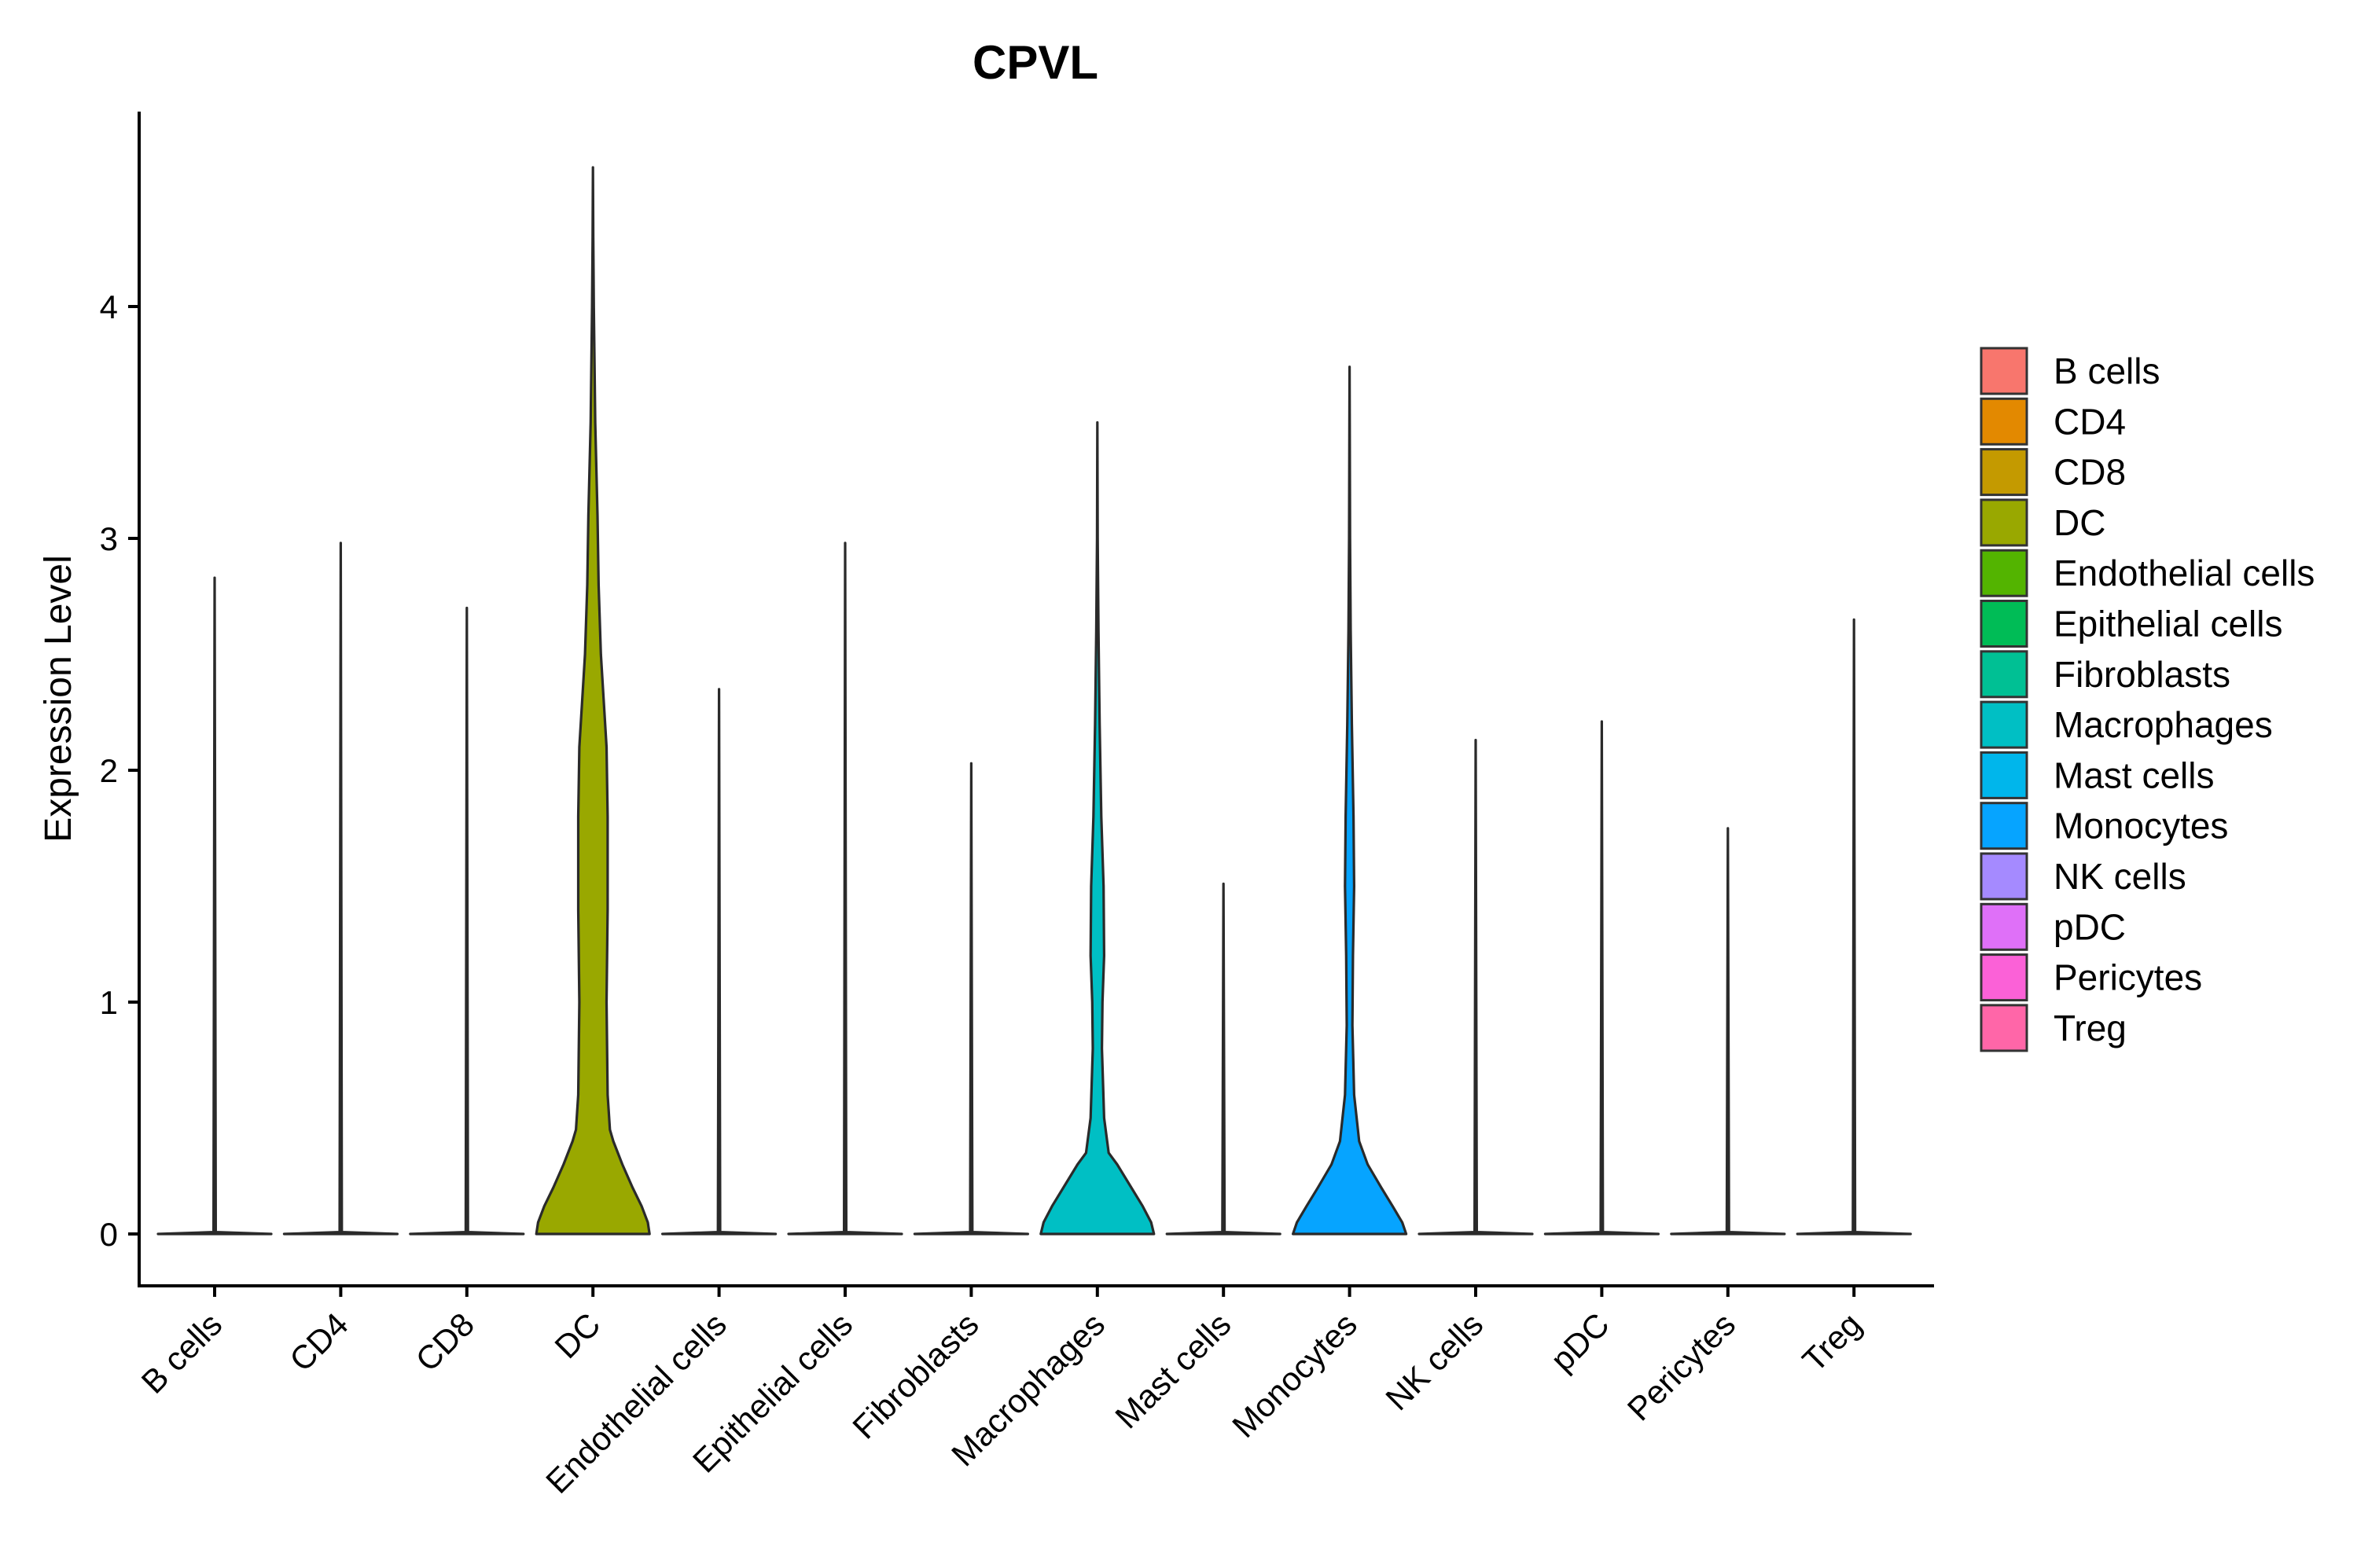  What do you see at coordinates (593, 701) in the screenshot?
I see `violin-dc` at bounding box center [593, 701].